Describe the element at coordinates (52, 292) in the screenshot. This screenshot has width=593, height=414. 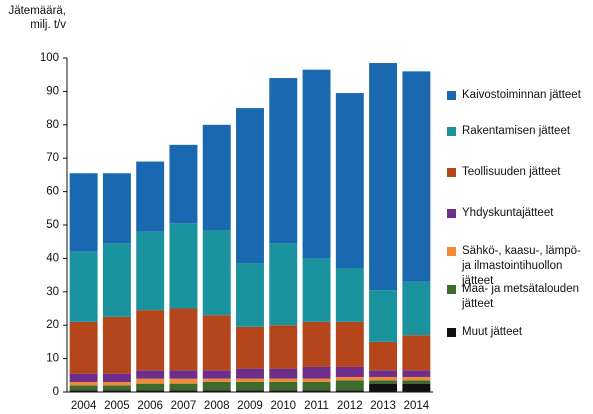
I see `y-tick-label: 30` at that location.